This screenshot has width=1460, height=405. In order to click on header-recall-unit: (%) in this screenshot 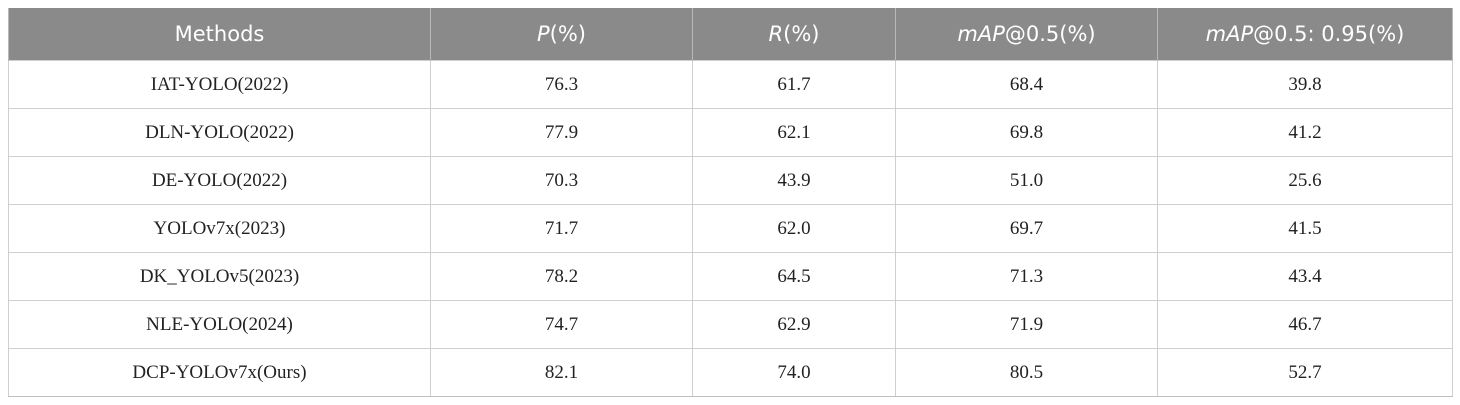, I will do `click(801, 34)`.